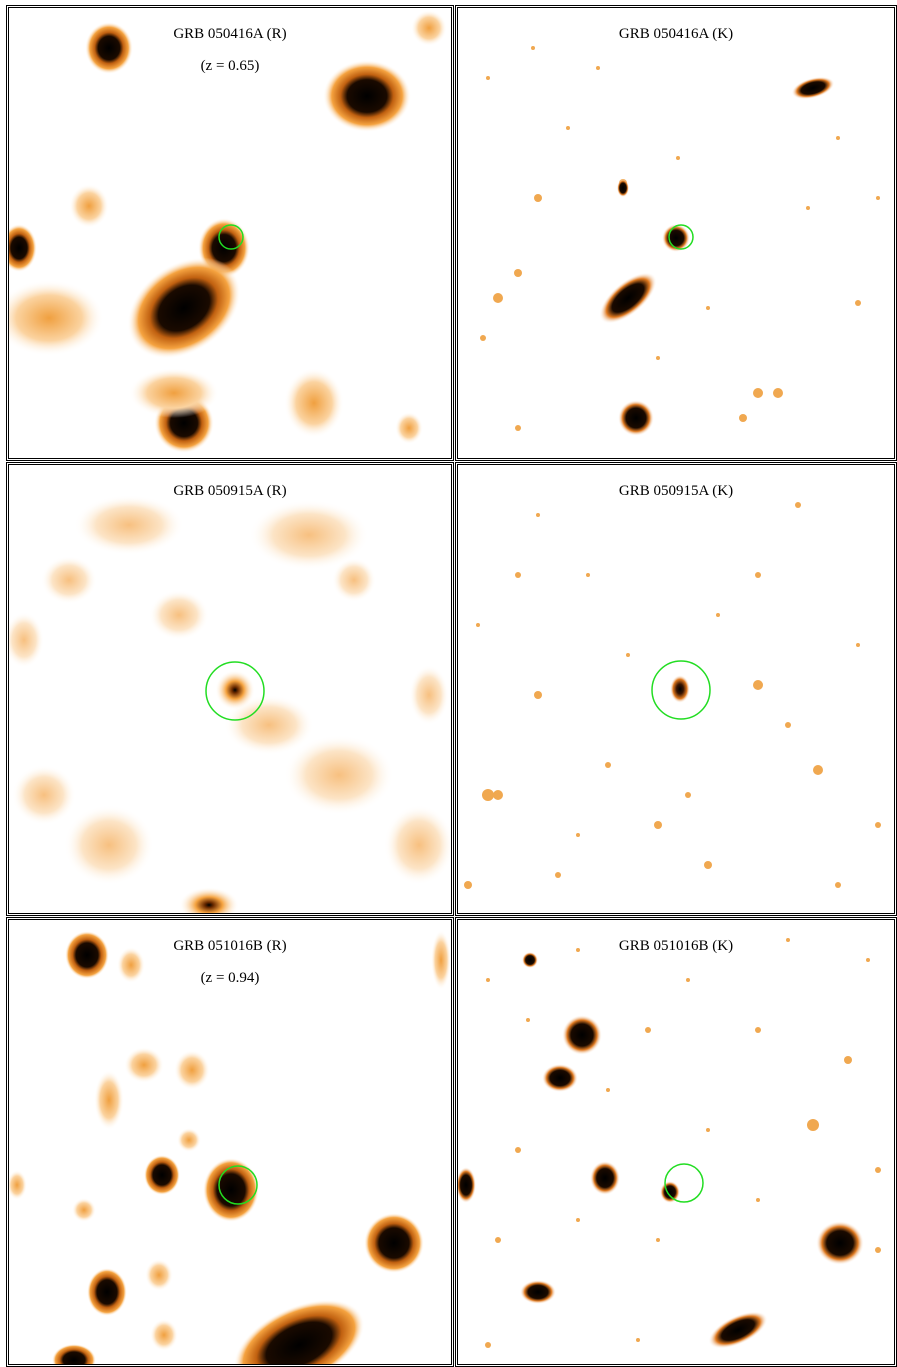  What do you see at coordinates (230, 978) in the screenshot?
I see `redshift-label: (z = 0.94)` at bounding box center [230, 978].